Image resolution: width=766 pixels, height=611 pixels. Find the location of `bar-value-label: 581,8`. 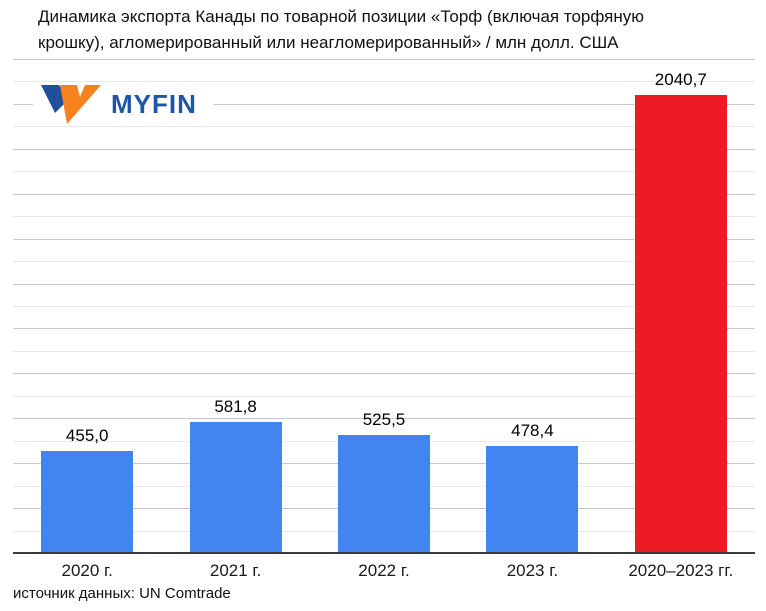

bar-value-label: 581,8 is located at coordinates (235, 407).